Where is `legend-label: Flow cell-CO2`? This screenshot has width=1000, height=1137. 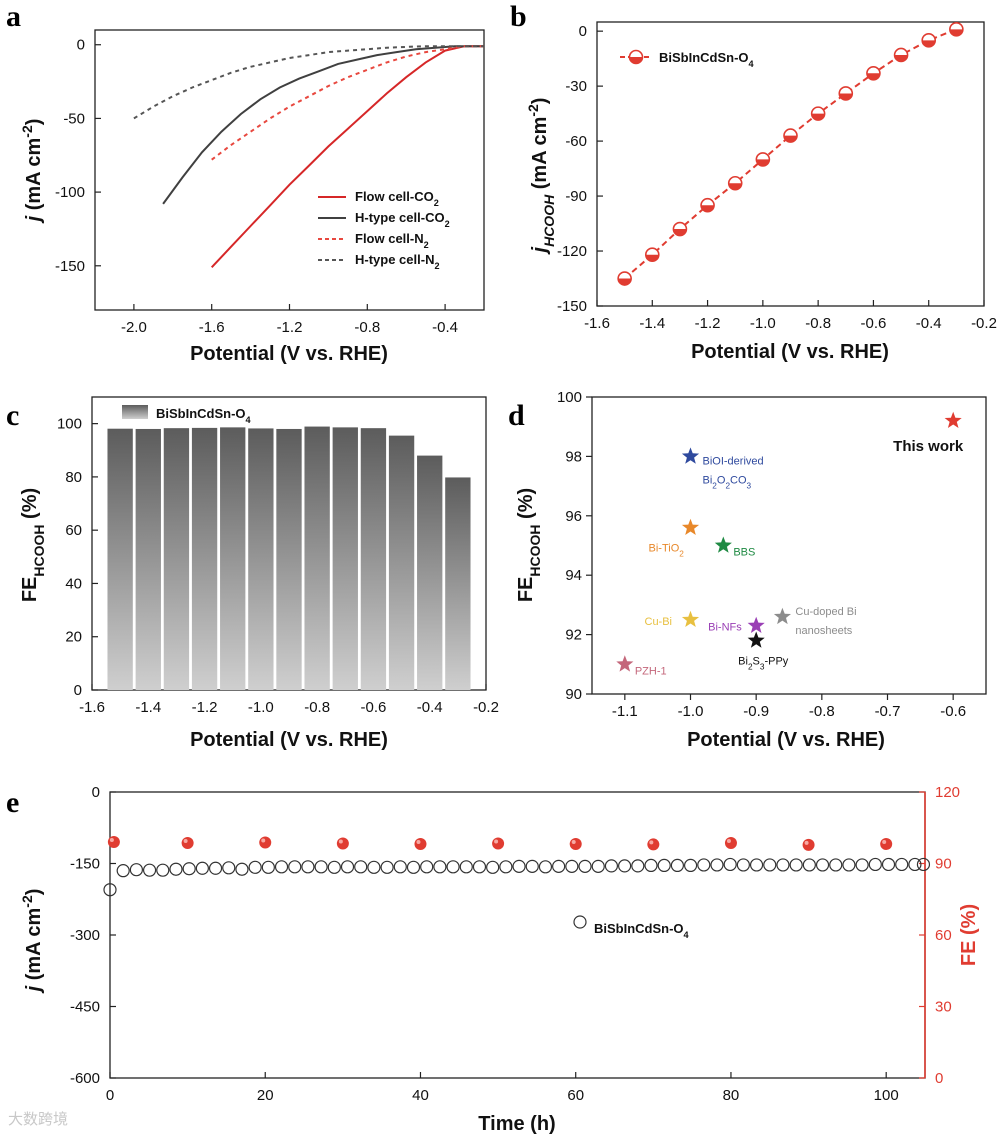 legend-label: Flow cell-CO2 is located at coordinates (397, 198).